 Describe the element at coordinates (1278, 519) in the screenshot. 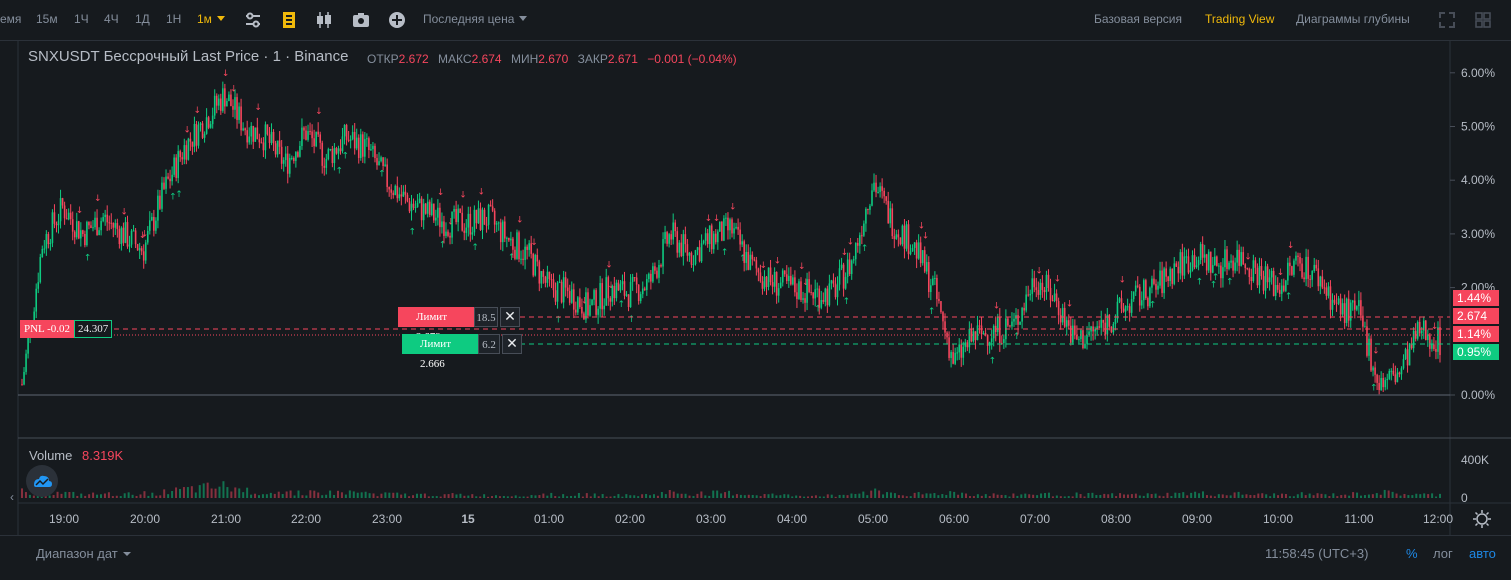

I see `time-label: 10:00` at that location.